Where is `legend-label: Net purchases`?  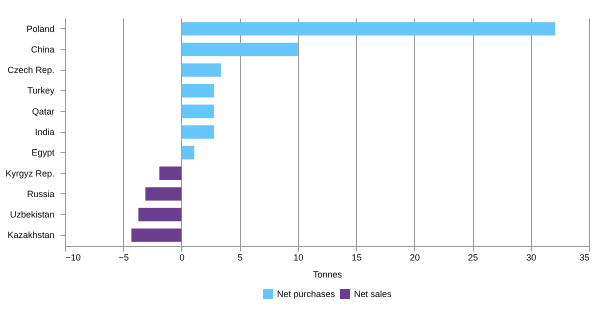 legend-label: Net purchases is located at coordinates (306, 294).